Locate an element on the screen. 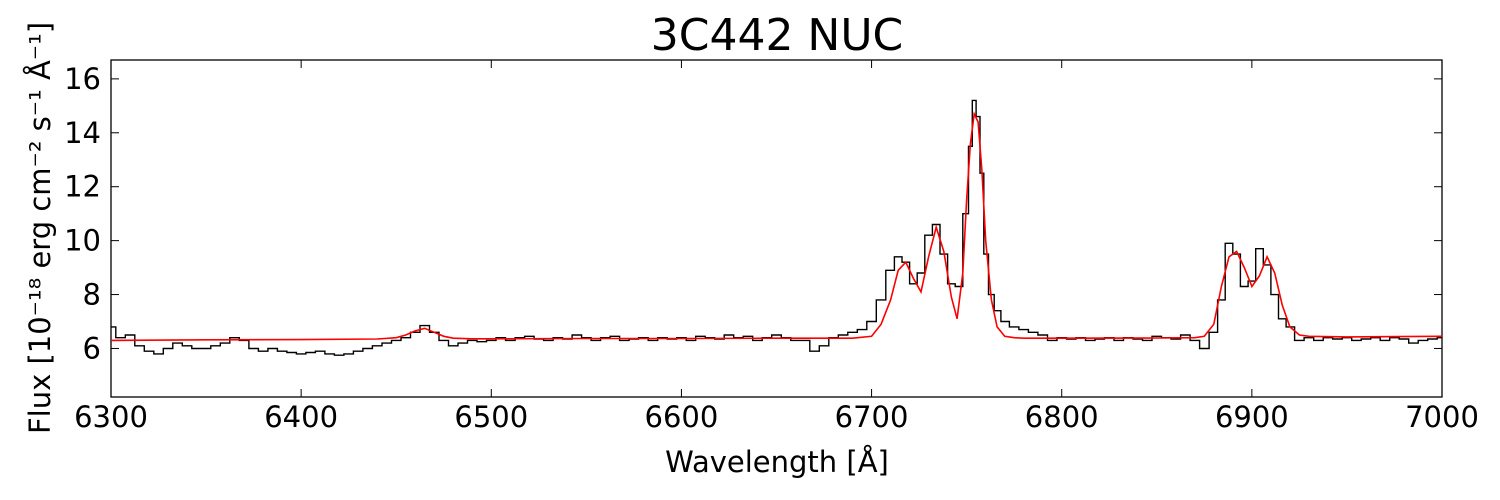 Image resolution: width=1500 pixels, height=500 pixels. x-tick-label: 6600 is located at coordinates (682, 417).